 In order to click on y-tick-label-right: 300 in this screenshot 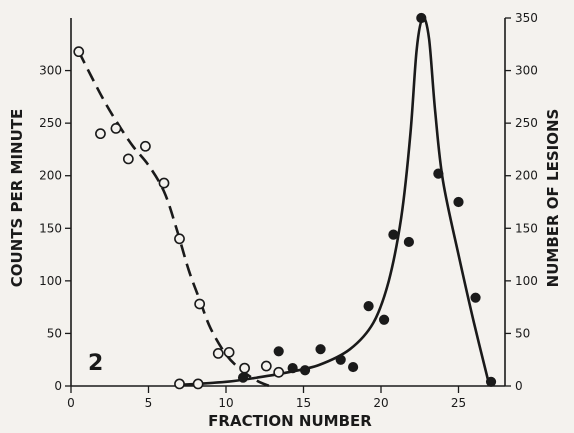, I will do `click(526, 71)`.